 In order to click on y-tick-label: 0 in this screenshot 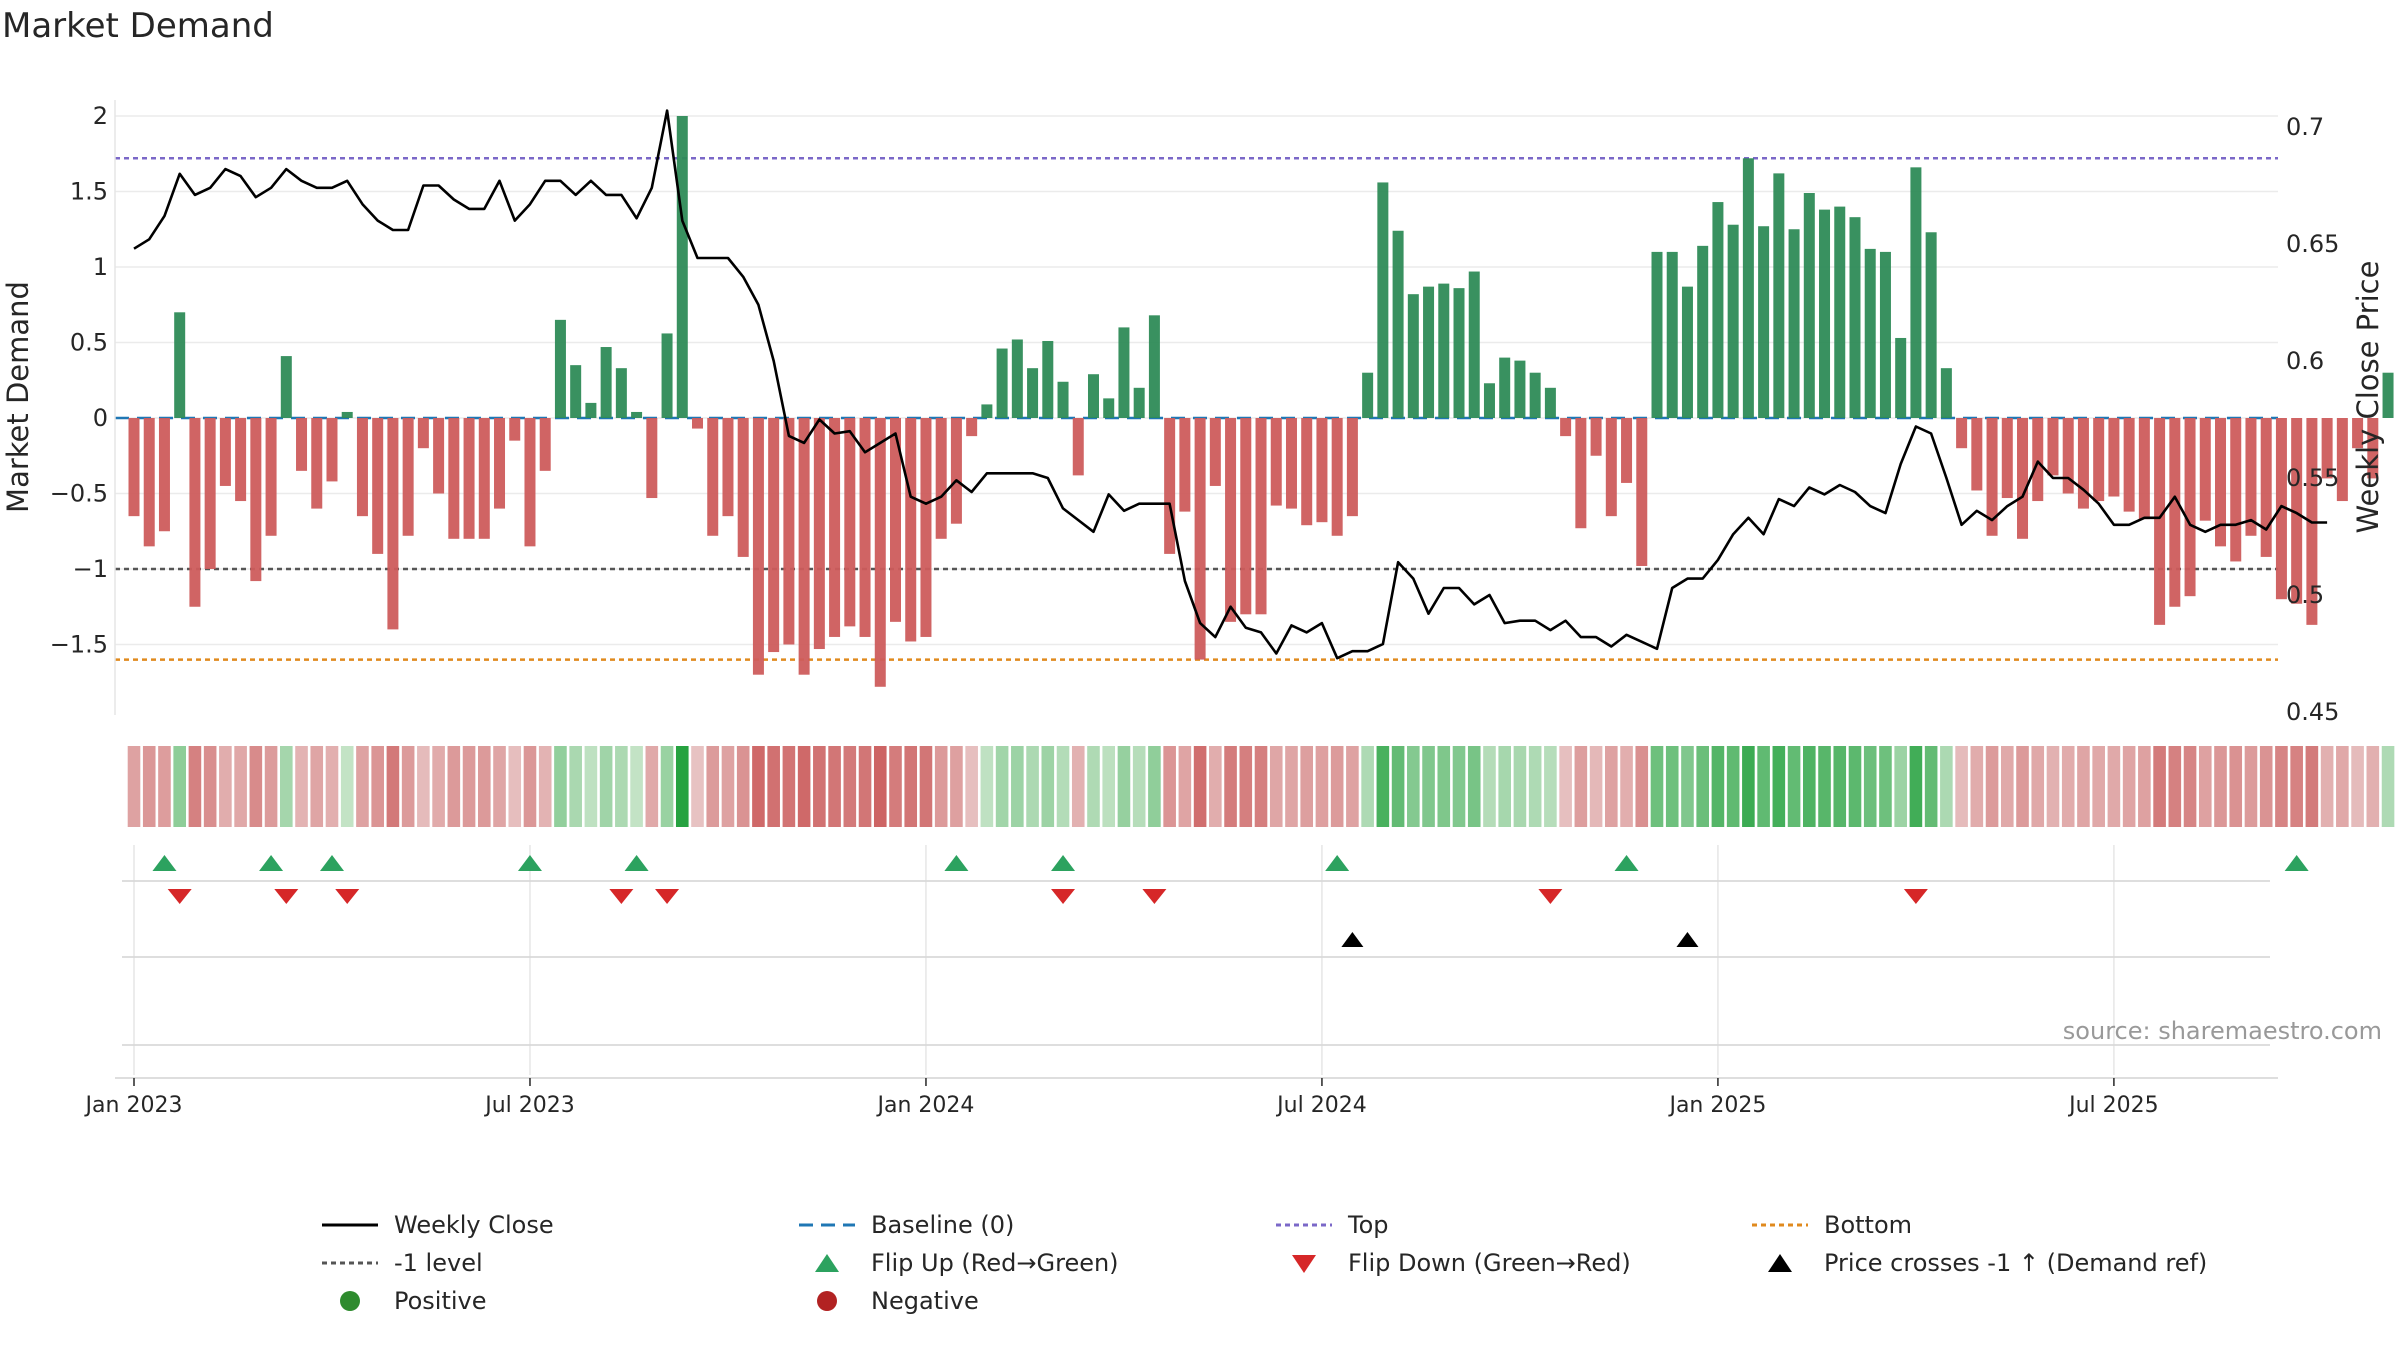, I will do `click(100, 418)`.